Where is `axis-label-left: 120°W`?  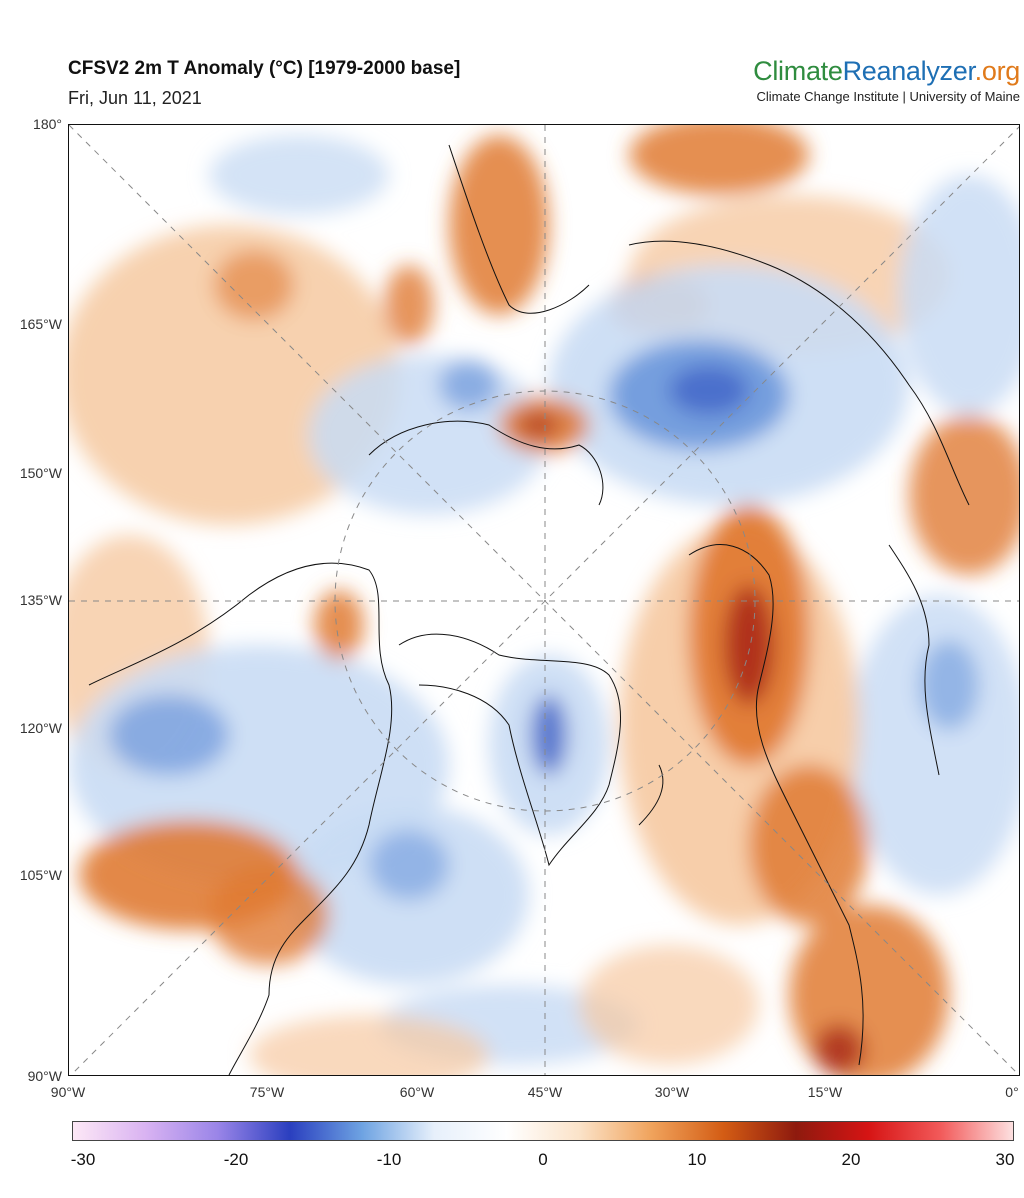
axis-label-left: 120°W is located at coordinates (40, 728).